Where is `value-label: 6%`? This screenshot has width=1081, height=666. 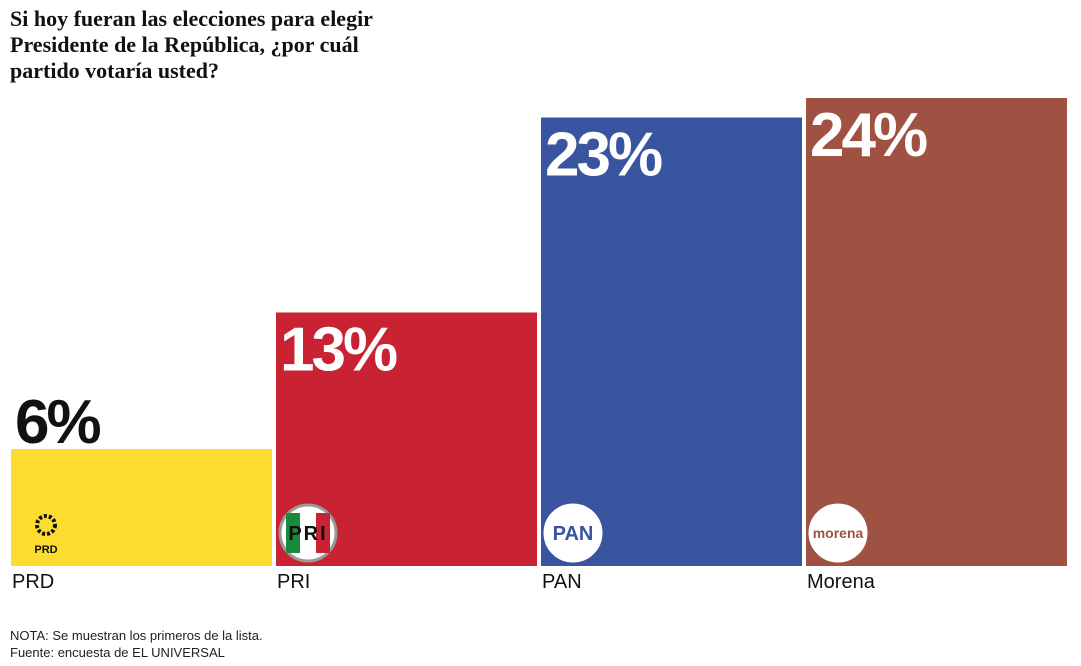 value-label: 6% is located at coordinates (57, 422).